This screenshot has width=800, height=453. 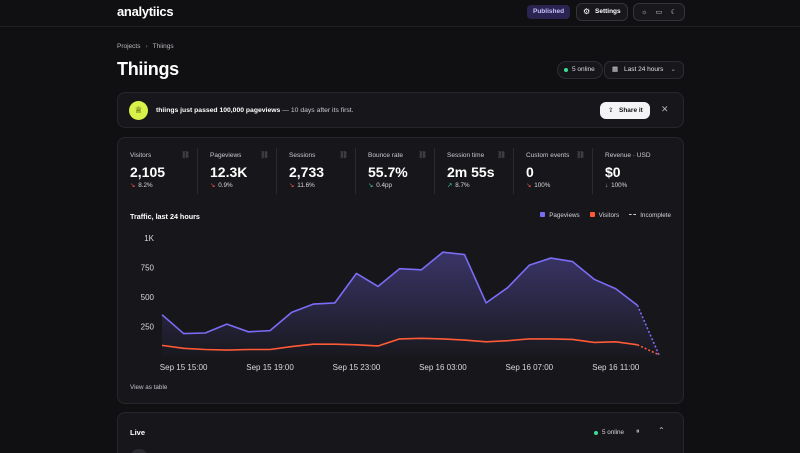 What do you see at coordinates (138, 110) in the screenshot?
I see `trophy-icon: ♕` at bounding box center [138, 110].